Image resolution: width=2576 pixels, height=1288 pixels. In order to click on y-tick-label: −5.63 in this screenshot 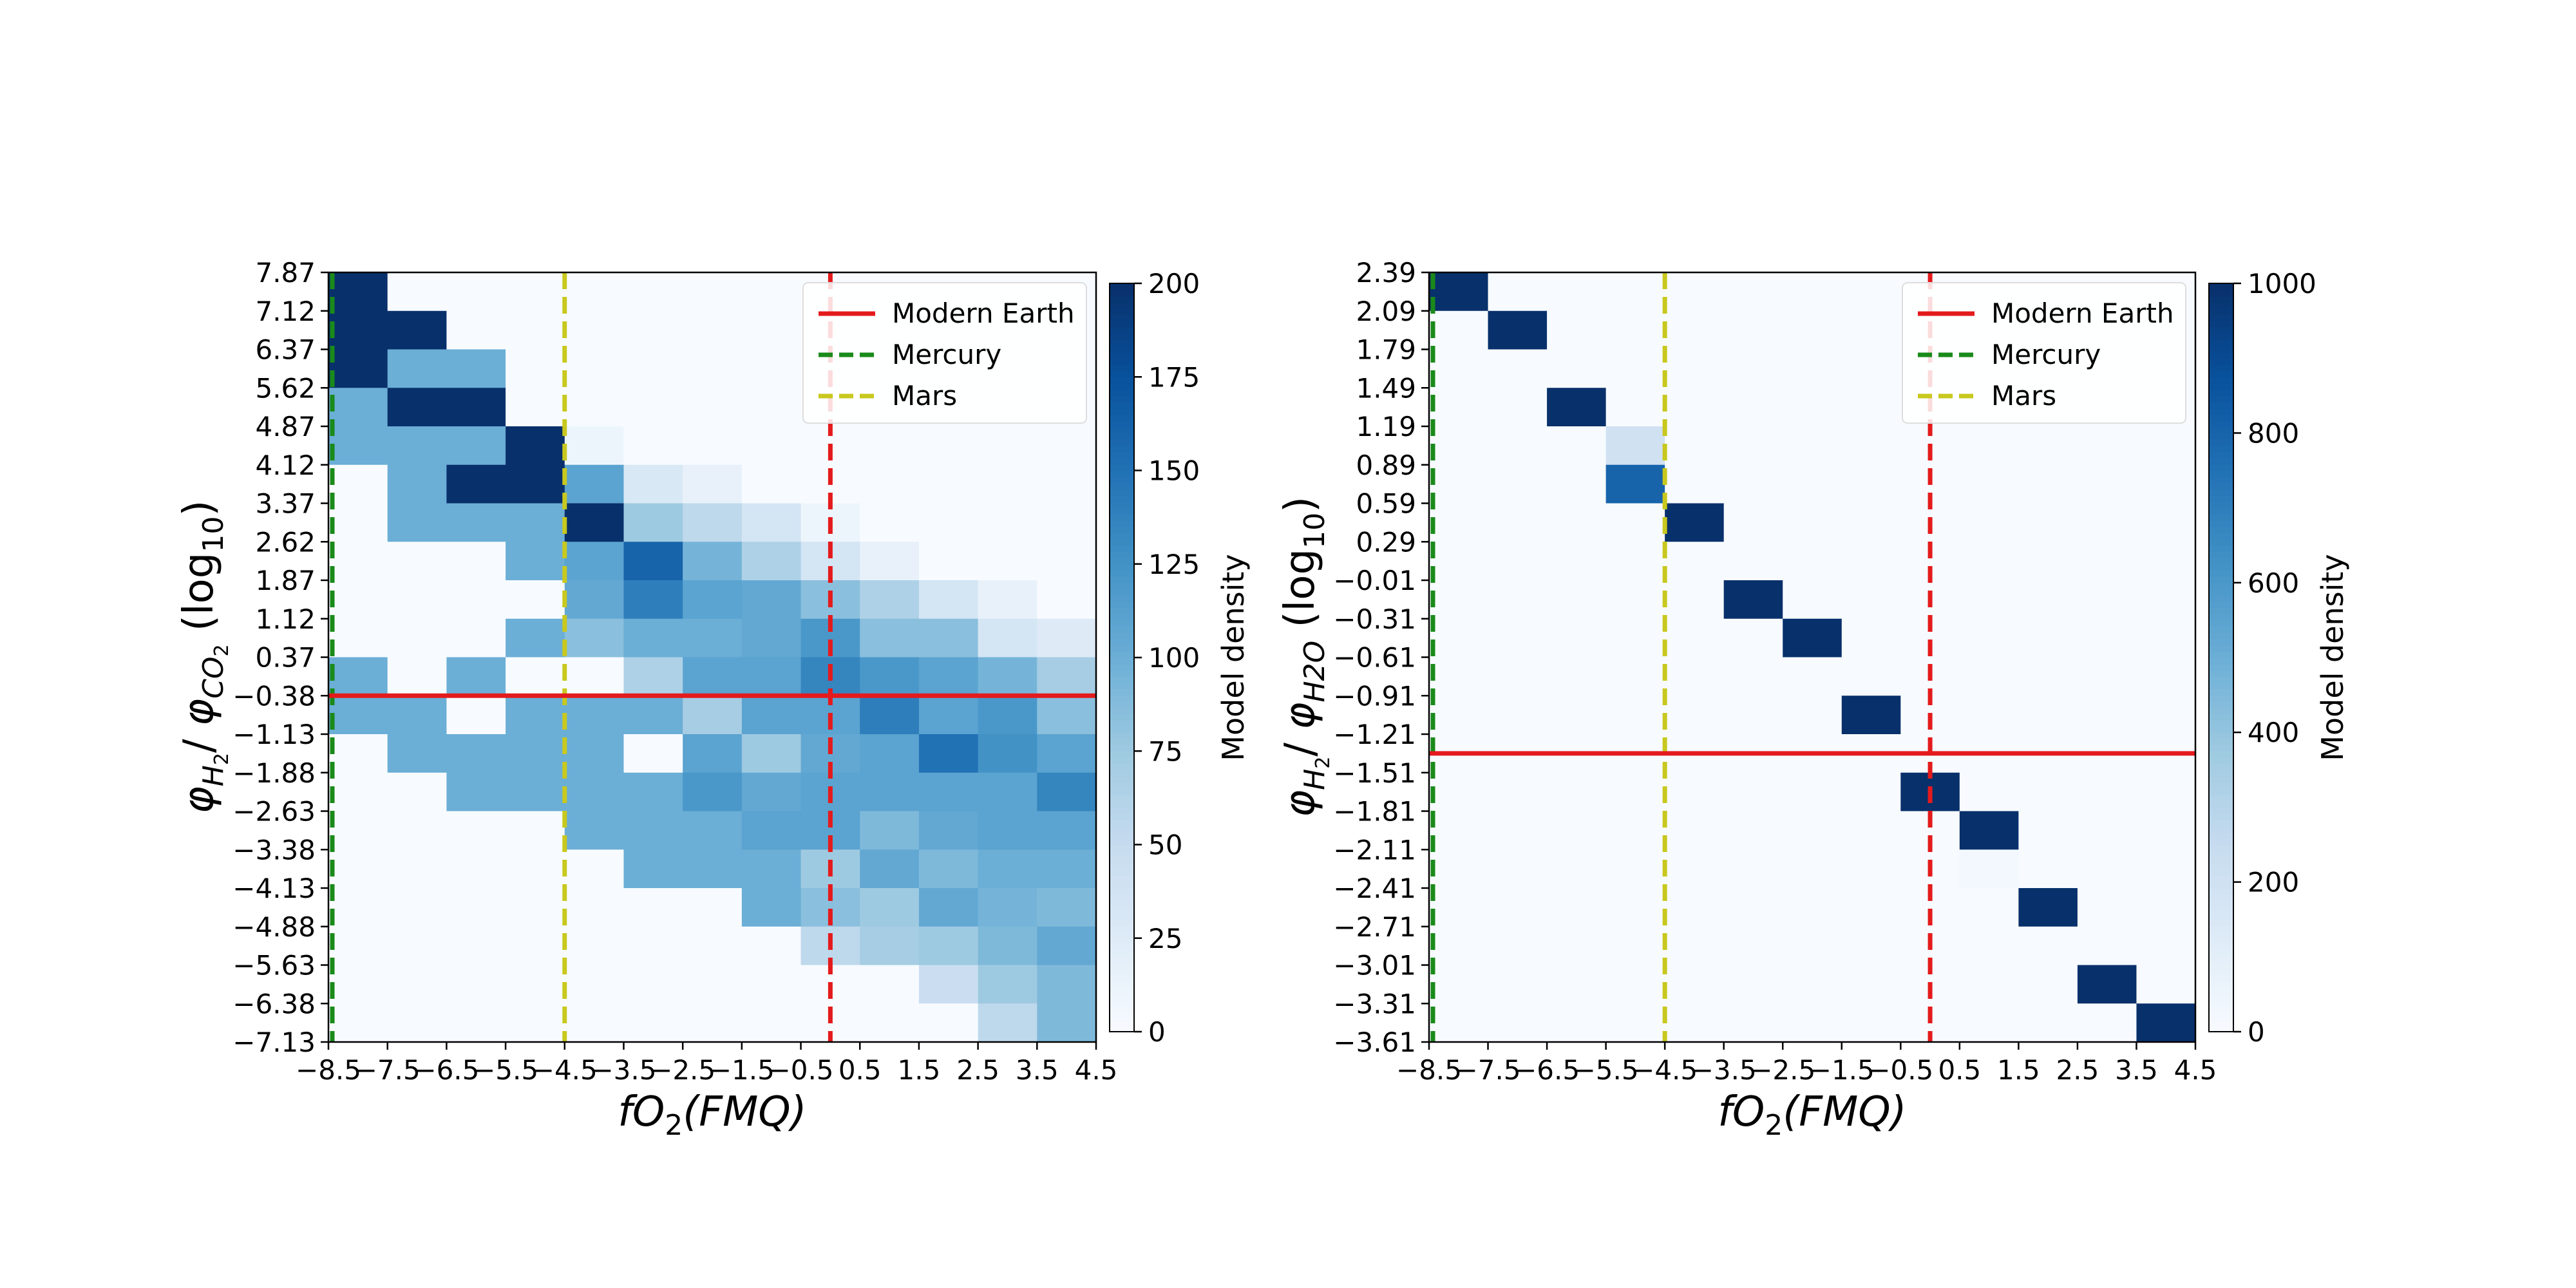, I will do `click(274, 966)`.